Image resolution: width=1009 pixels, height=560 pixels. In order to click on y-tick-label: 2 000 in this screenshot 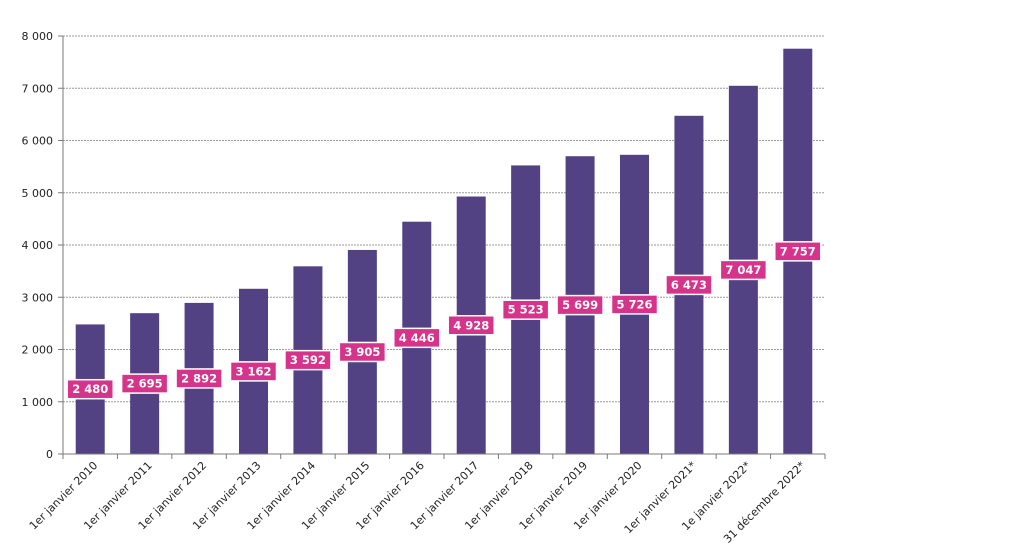, I will do `click(38, 350)`.